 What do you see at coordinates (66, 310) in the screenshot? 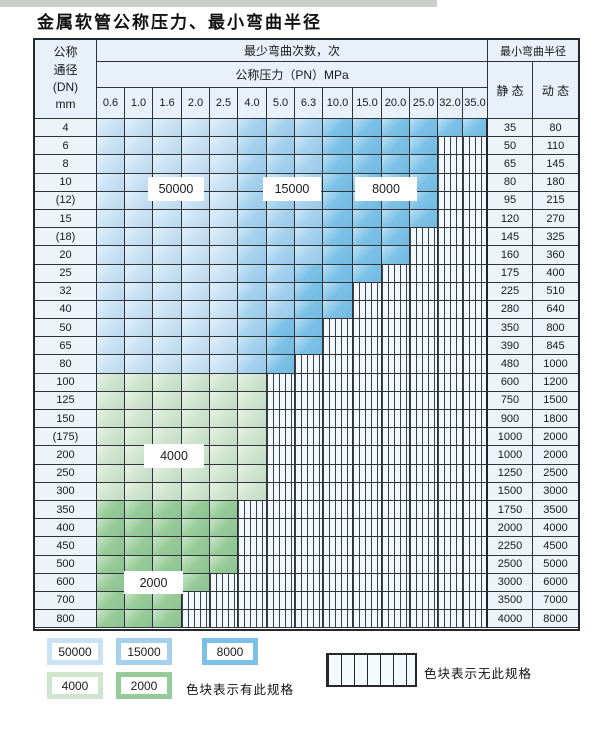
I see `dn-cell: 40` at bounding box center [66, 310].